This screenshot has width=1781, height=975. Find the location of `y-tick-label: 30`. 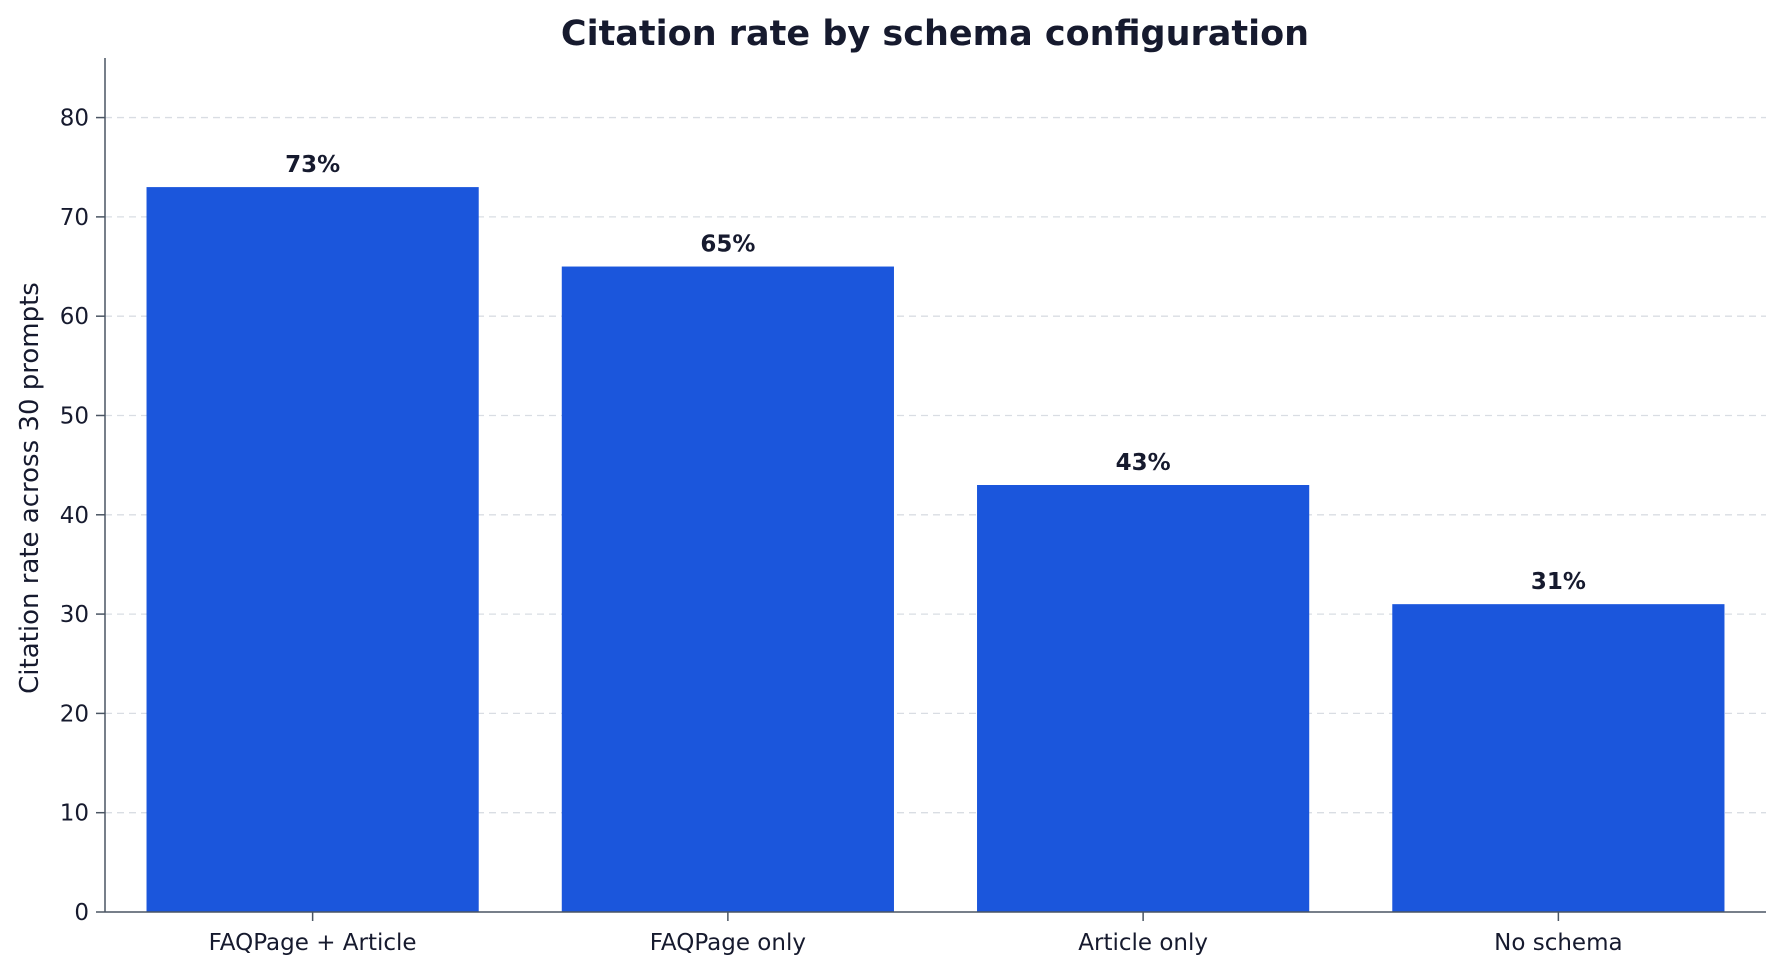

y-tick-label: 30 is located at coordinates (74, 615).